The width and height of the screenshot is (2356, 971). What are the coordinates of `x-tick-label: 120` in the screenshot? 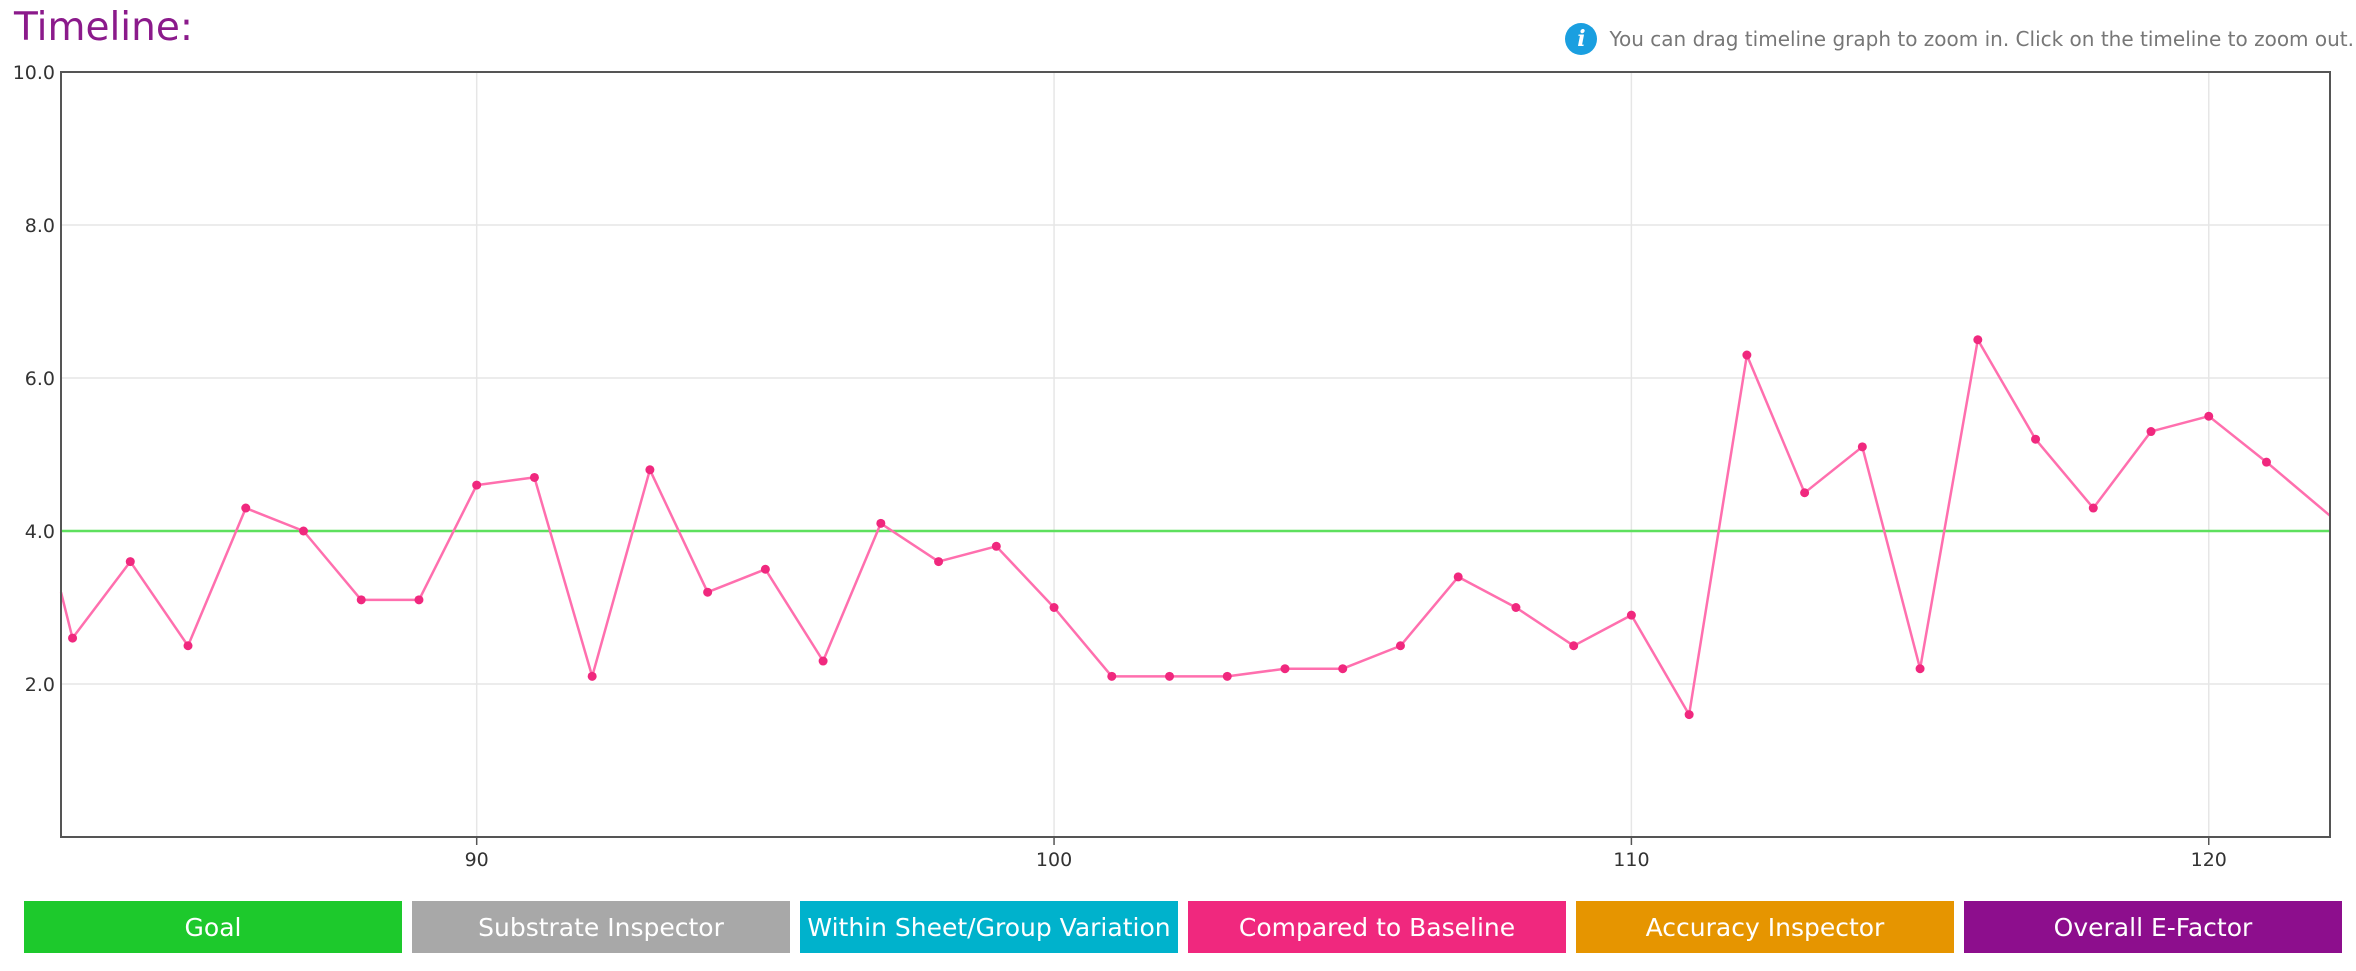 It's located at (2209, 860).